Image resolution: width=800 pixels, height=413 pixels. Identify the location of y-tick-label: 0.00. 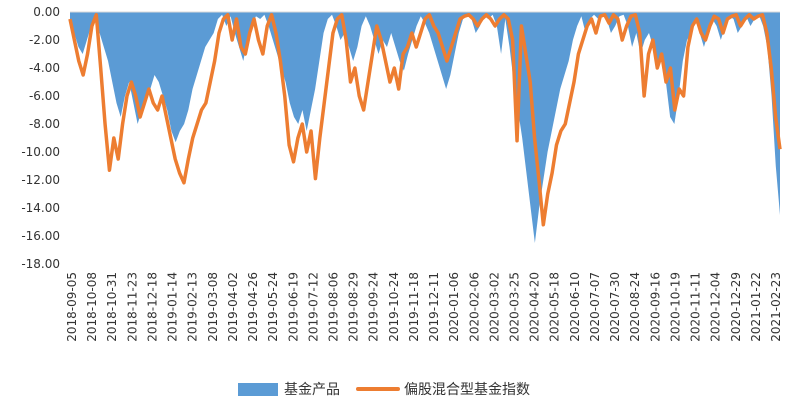
(46, 12).